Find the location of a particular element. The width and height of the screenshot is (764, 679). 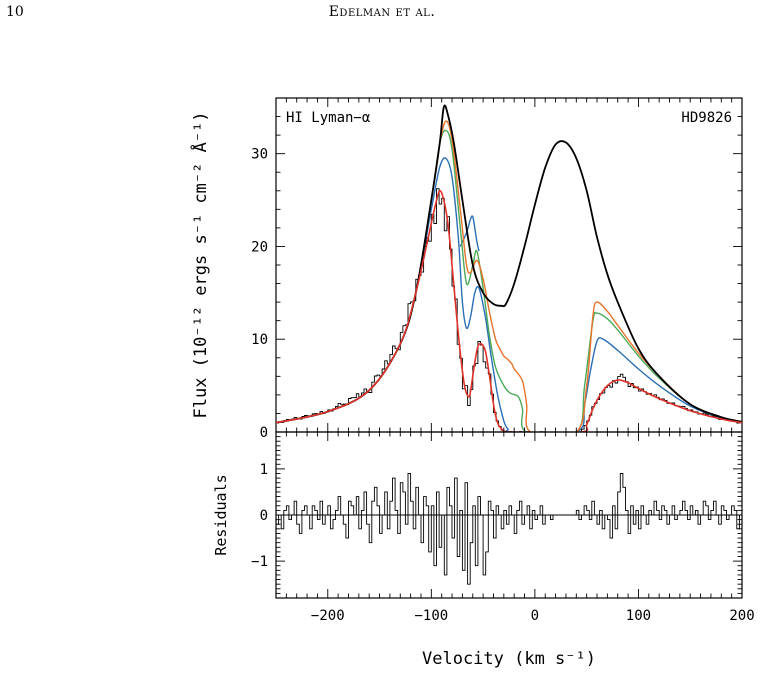

y-tick-label: 20 is located at coordinates (259, 247).